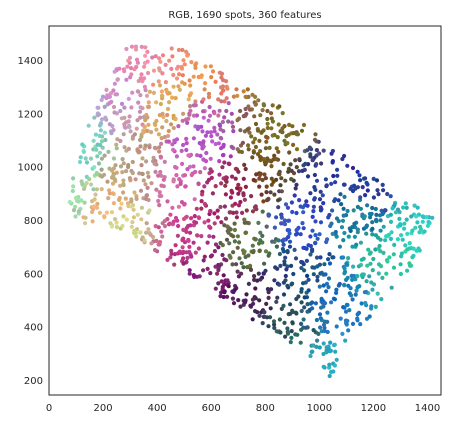  What do you see at coordinates (265, 408) in the screenshot?
I see `x-tick-label: 800` at bounding box center [265, 408].